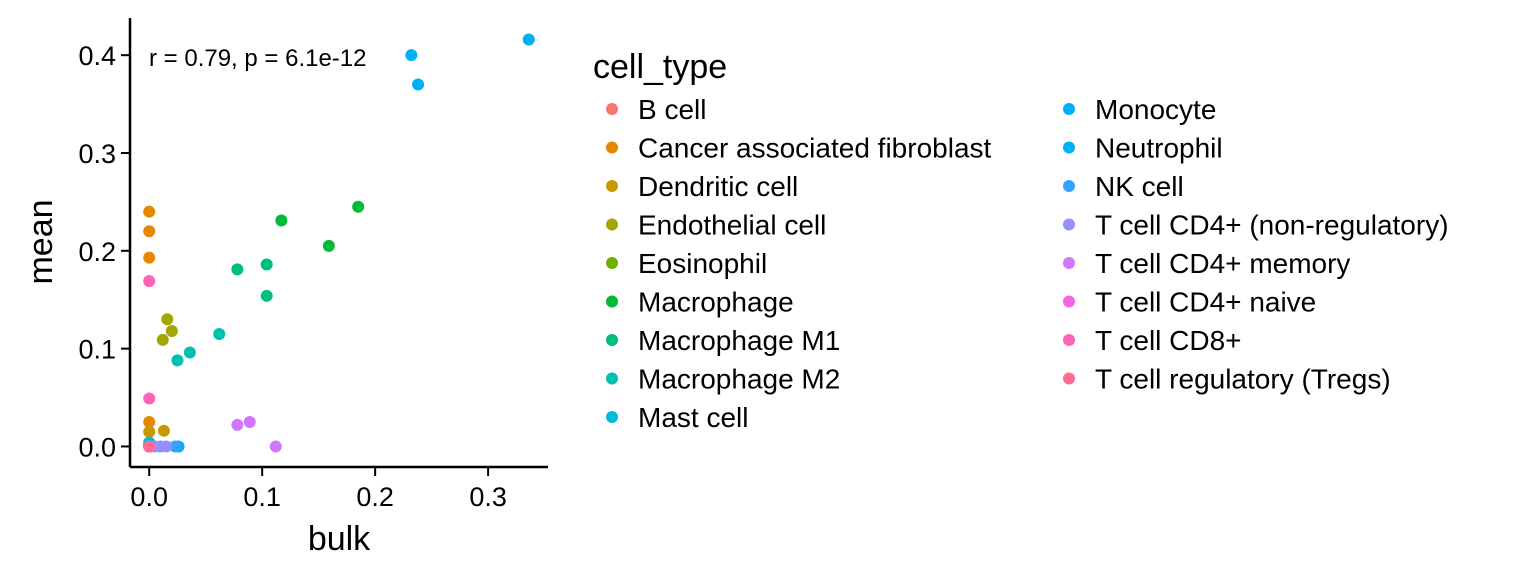 This screenshot has width=1536, height=576. I want to click on legend-label: B cell, so click(672, 109).